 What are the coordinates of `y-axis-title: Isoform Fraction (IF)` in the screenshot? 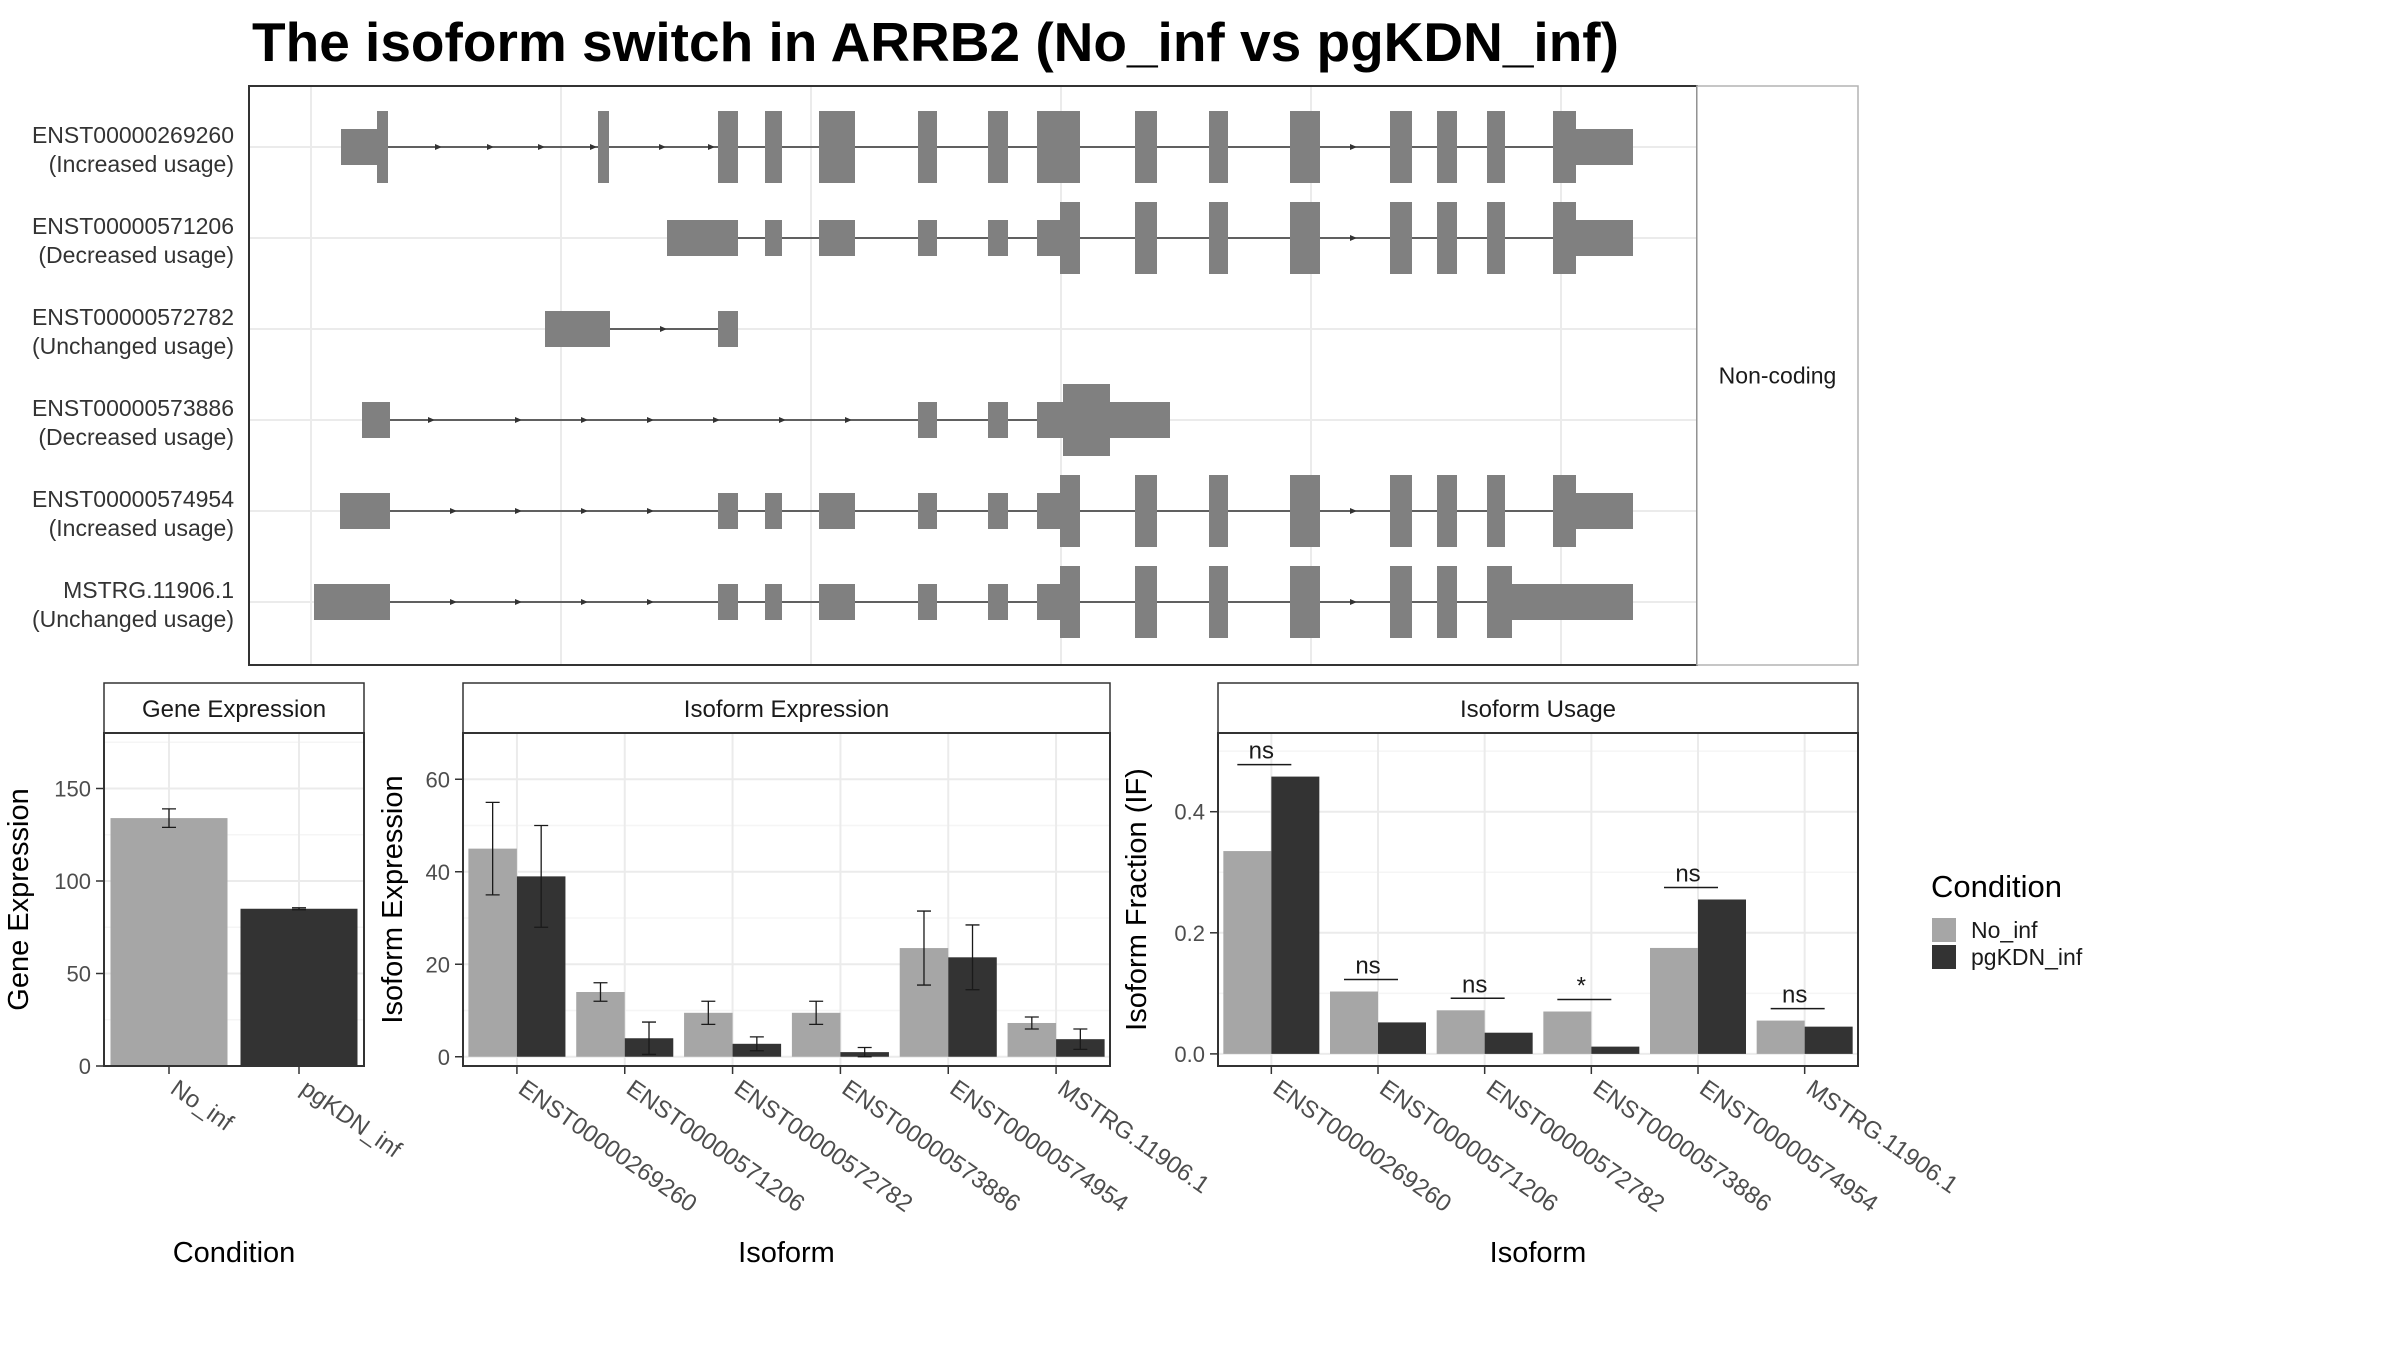 It's located at (1137, 899).